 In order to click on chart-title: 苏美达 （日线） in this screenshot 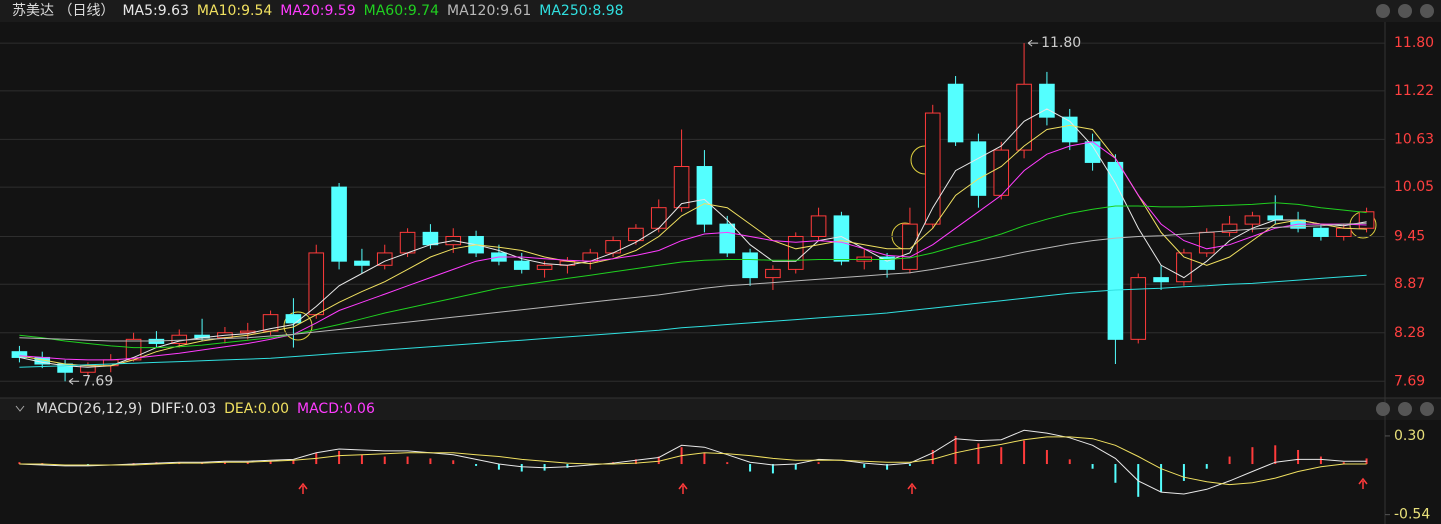, I will do `click(63, 11)`.